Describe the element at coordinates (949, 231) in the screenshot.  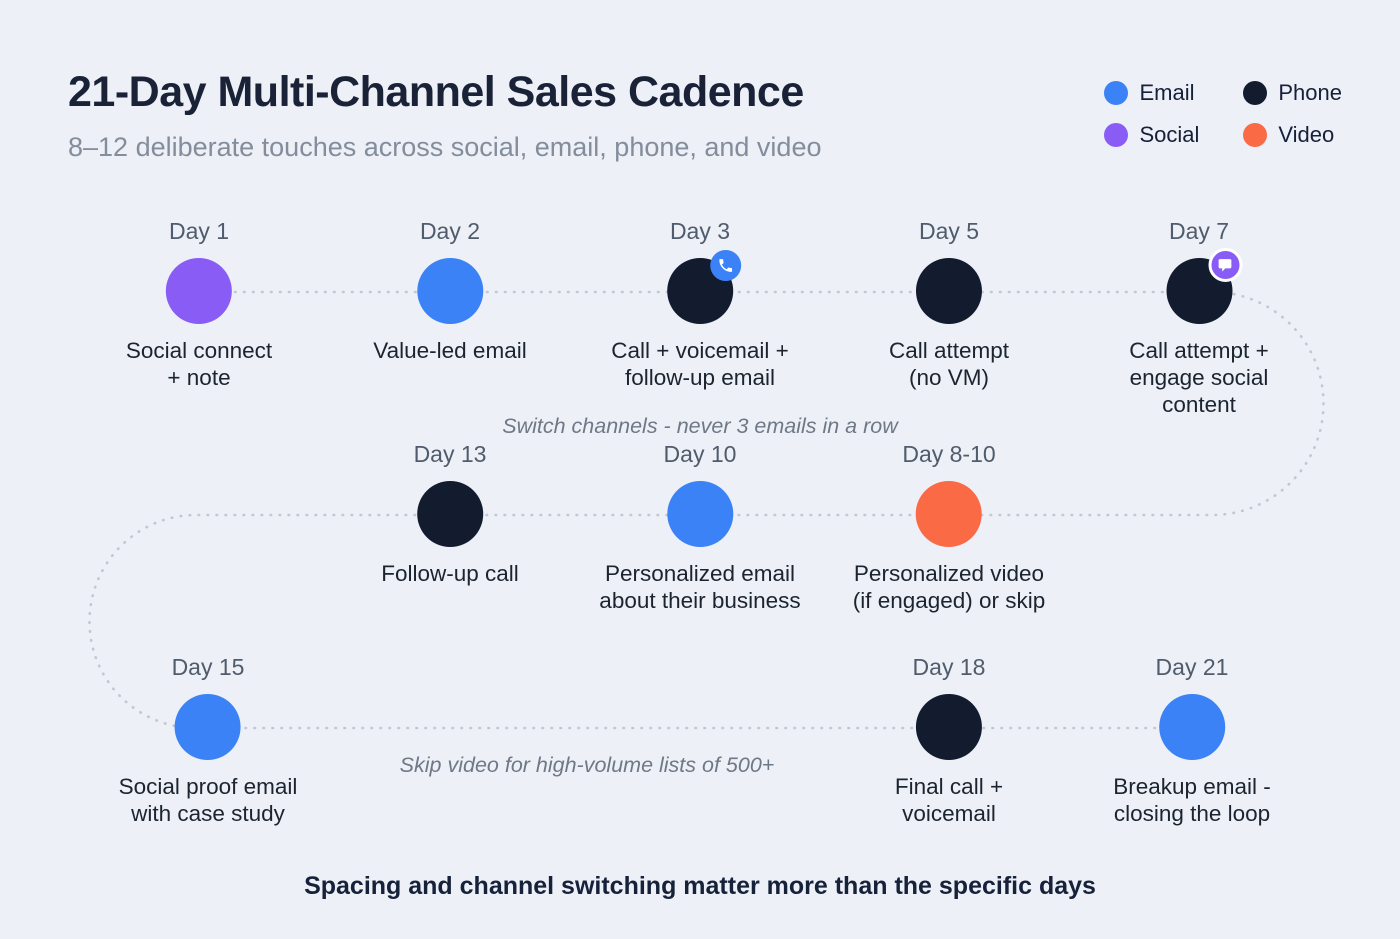
I see `day-label: Day 5` at that location.